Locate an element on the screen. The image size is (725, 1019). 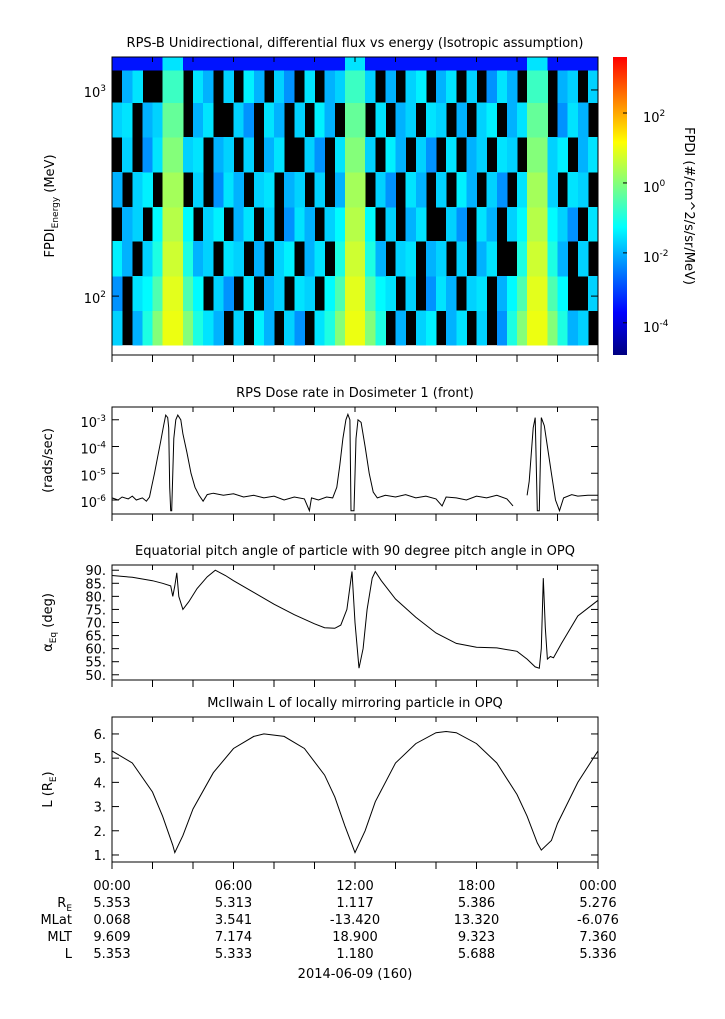
y-tick-label: 5. is located at coordinates (100, 759).